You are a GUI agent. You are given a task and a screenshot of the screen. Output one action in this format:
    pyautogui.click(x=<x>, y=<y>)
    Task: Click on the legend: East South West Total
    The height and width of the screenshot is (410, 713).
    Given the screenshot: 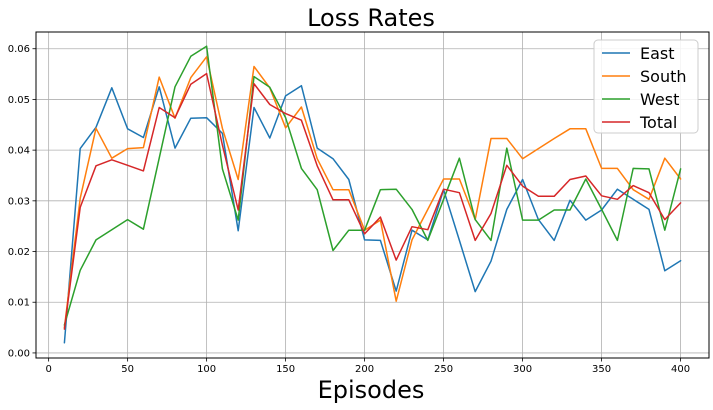 What is the action you would take?
    pyautogui.click(x=646, y=86)
    